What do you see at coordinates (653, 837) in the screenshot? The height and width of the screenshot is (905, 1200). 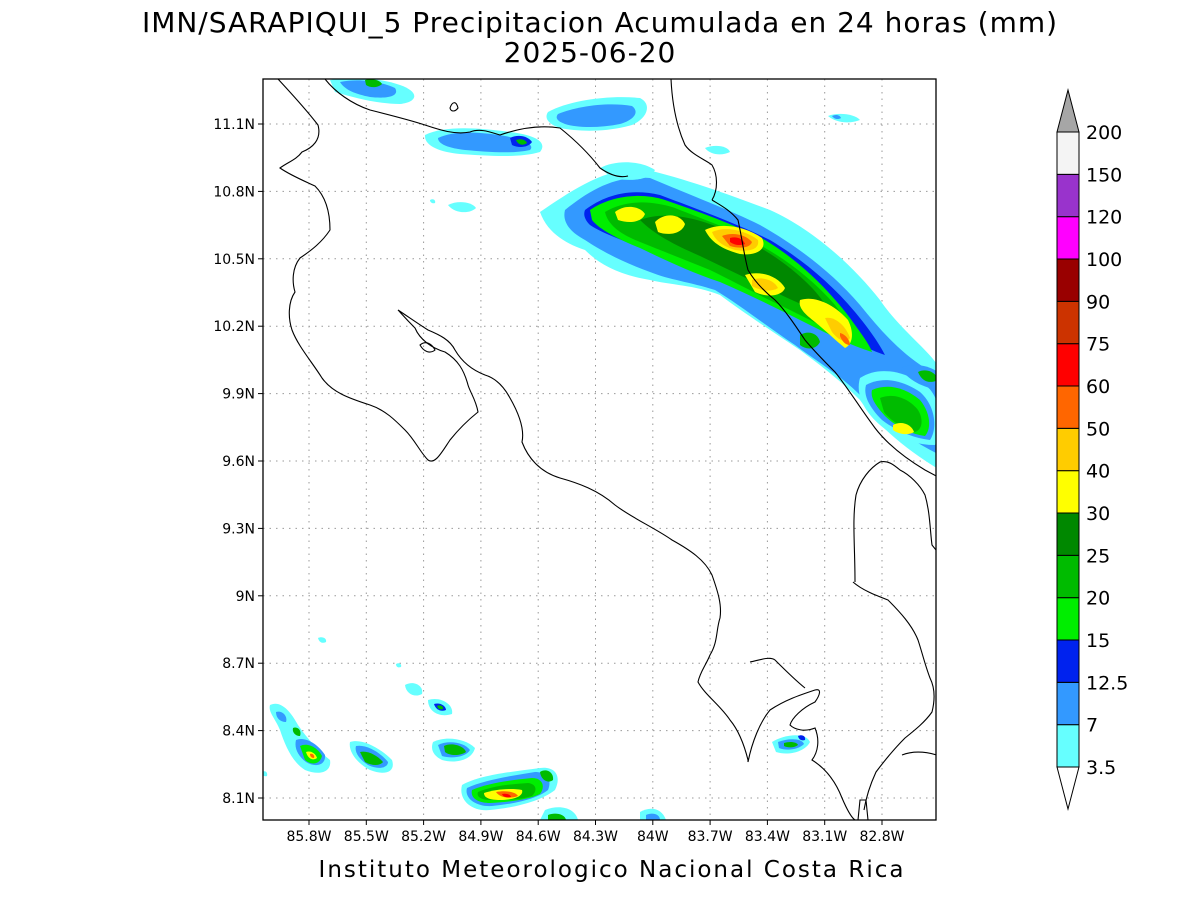 I see `lon-tick-label: 84W` at bounding box center [653, 837].